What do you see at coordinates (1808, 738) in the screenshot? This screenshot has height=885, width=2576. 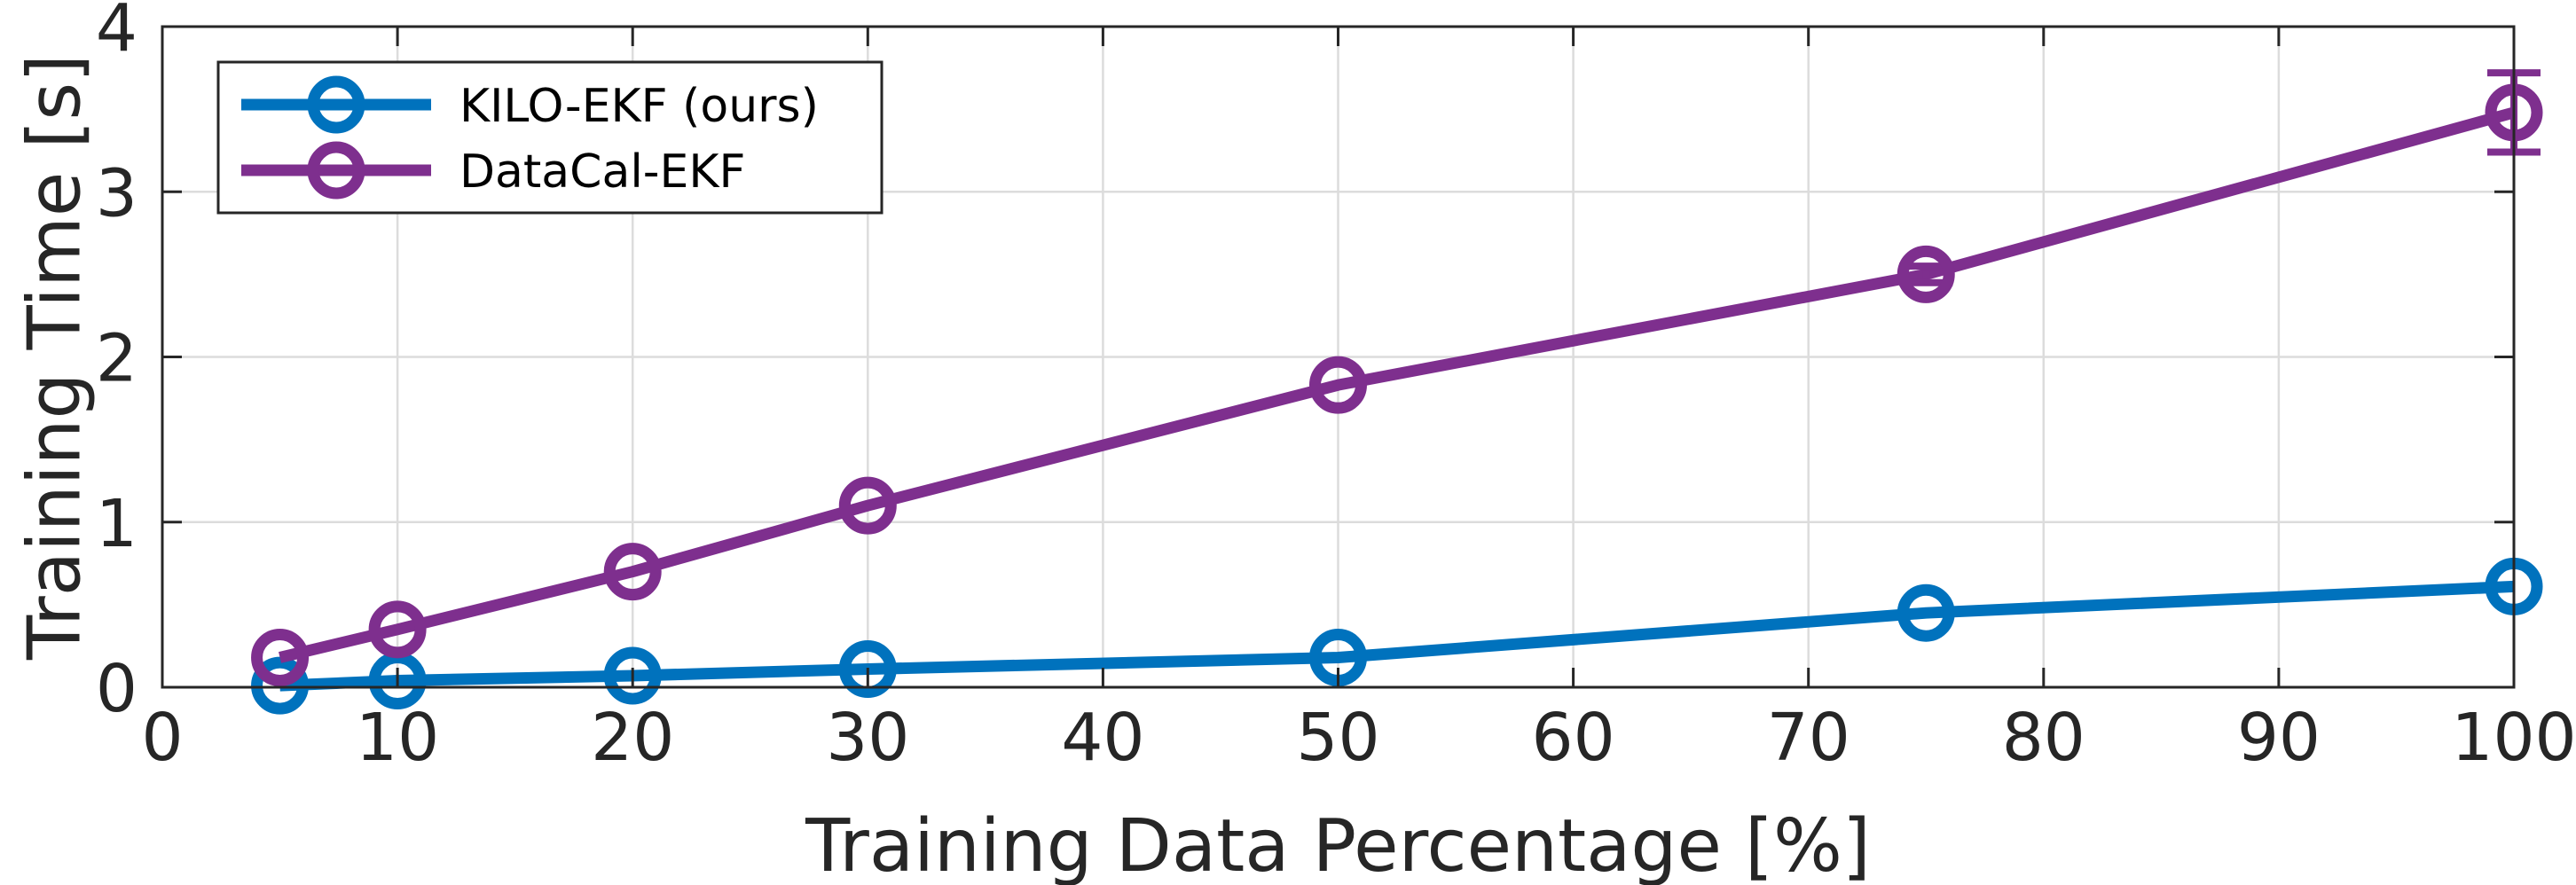 I see `x-tick-label: 70` at bounding box center [1808, 738].